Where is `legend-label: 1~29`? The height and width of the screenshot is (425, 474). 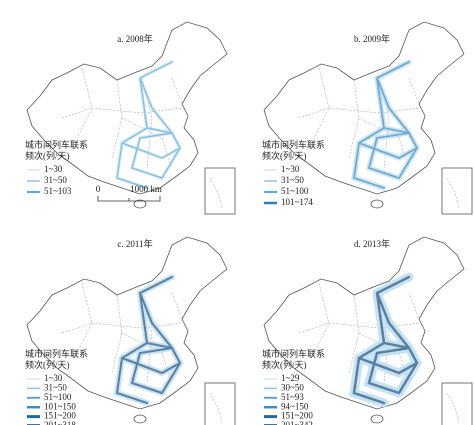
legend-label: 1~29 is located at coordinates (290, 378).